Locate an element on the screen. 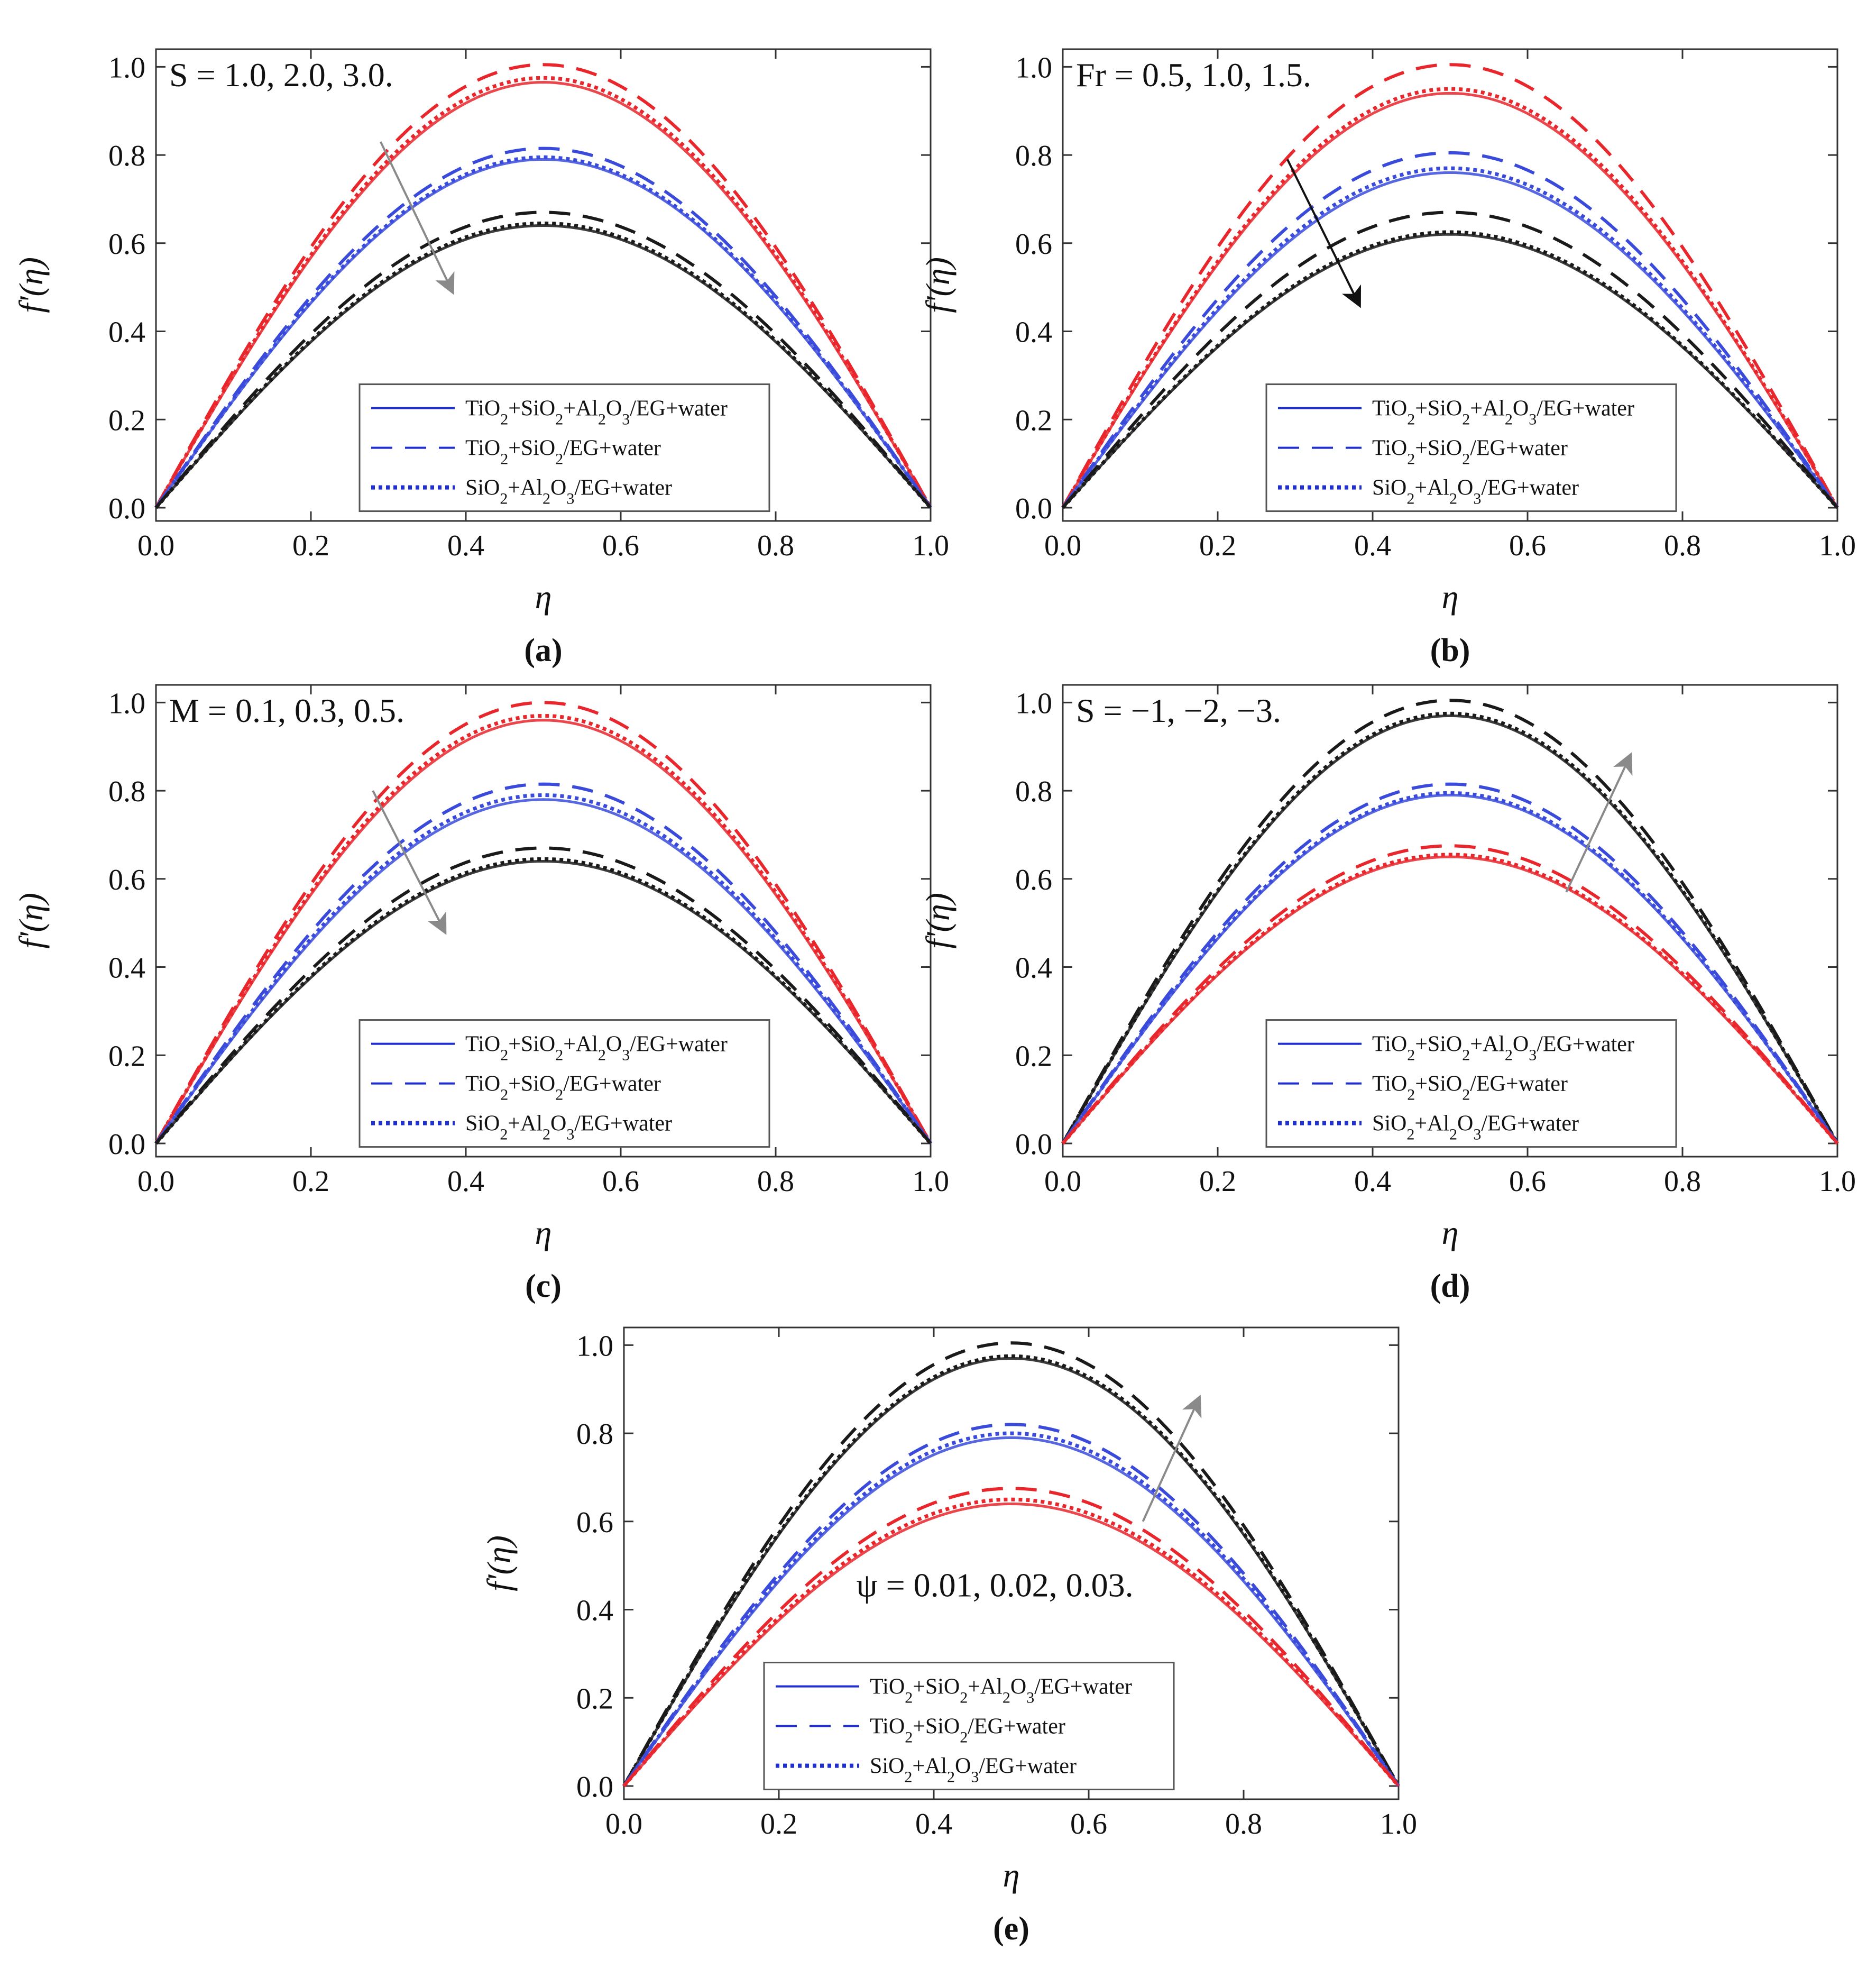 Image resolution: width=1876 pixels, height=1978 pixels. parameter-annotation: M = 0.1, 0.3, 0.5. is located at coordinates (286, 711).